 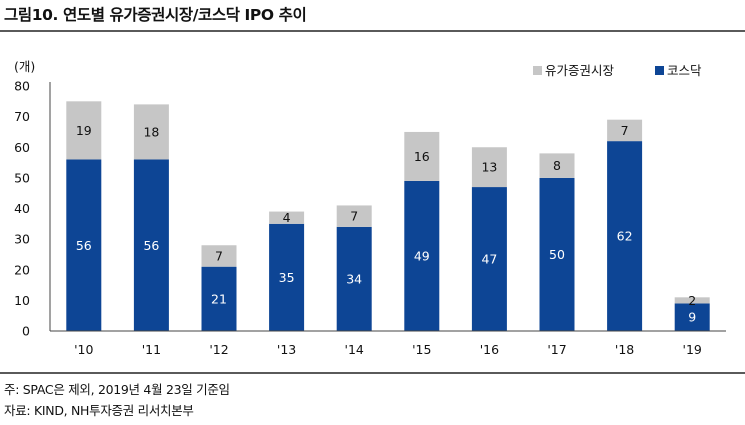 What do you see at coordinates (117, 389) in the screenshot?
I see `note-basis: 주: SPAC은 제외, 2019년 4월 23일 기준임` at bounding box center [117, 389].